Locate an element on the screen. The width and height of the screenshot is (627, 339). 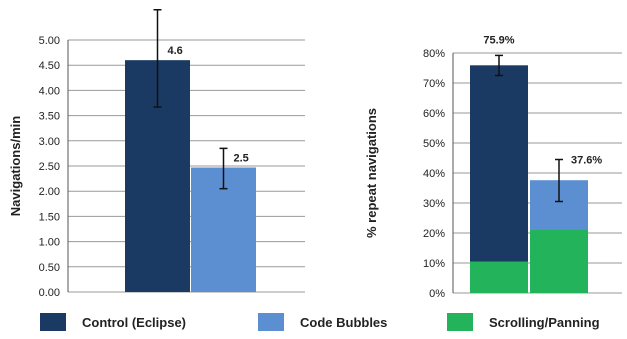
data-label-bubbles: 2.5 is located at coordinates (241, 159).